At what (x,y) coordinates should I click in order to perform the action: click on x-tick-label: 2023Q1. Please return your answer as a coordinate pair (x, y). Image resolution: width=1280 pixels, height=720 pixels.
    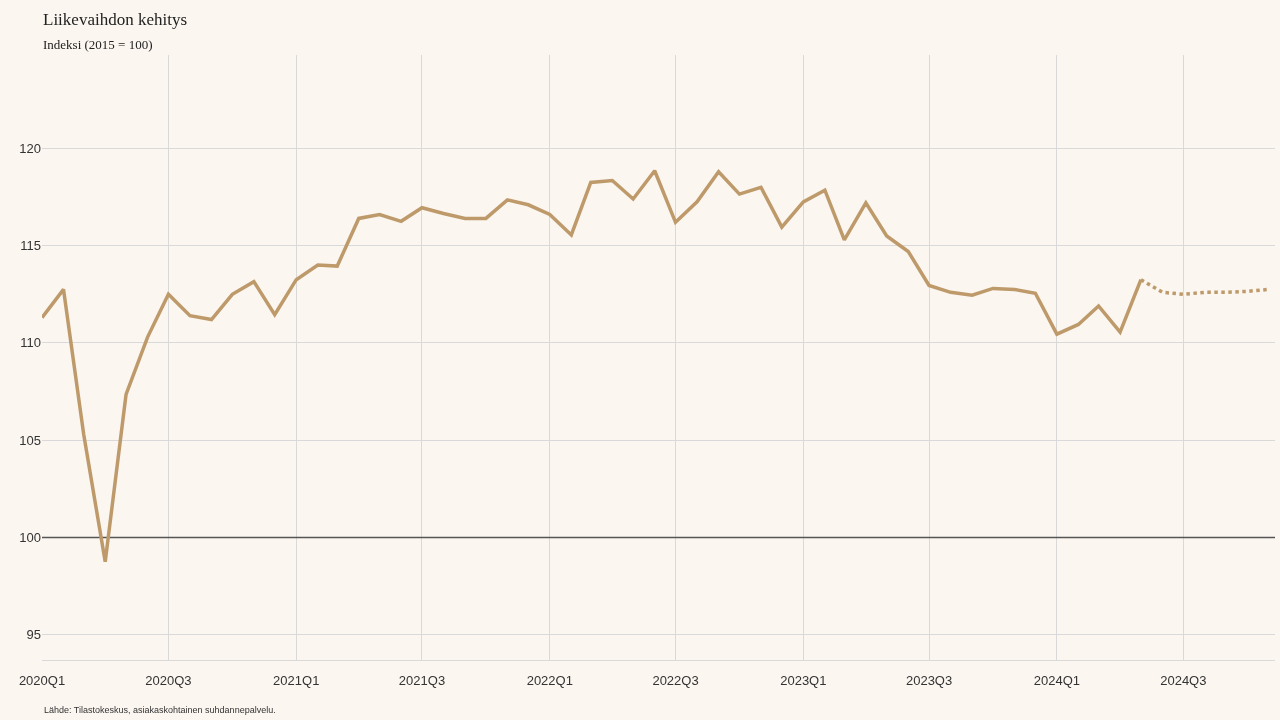
    Looking at the image, I should click on (803, 680).